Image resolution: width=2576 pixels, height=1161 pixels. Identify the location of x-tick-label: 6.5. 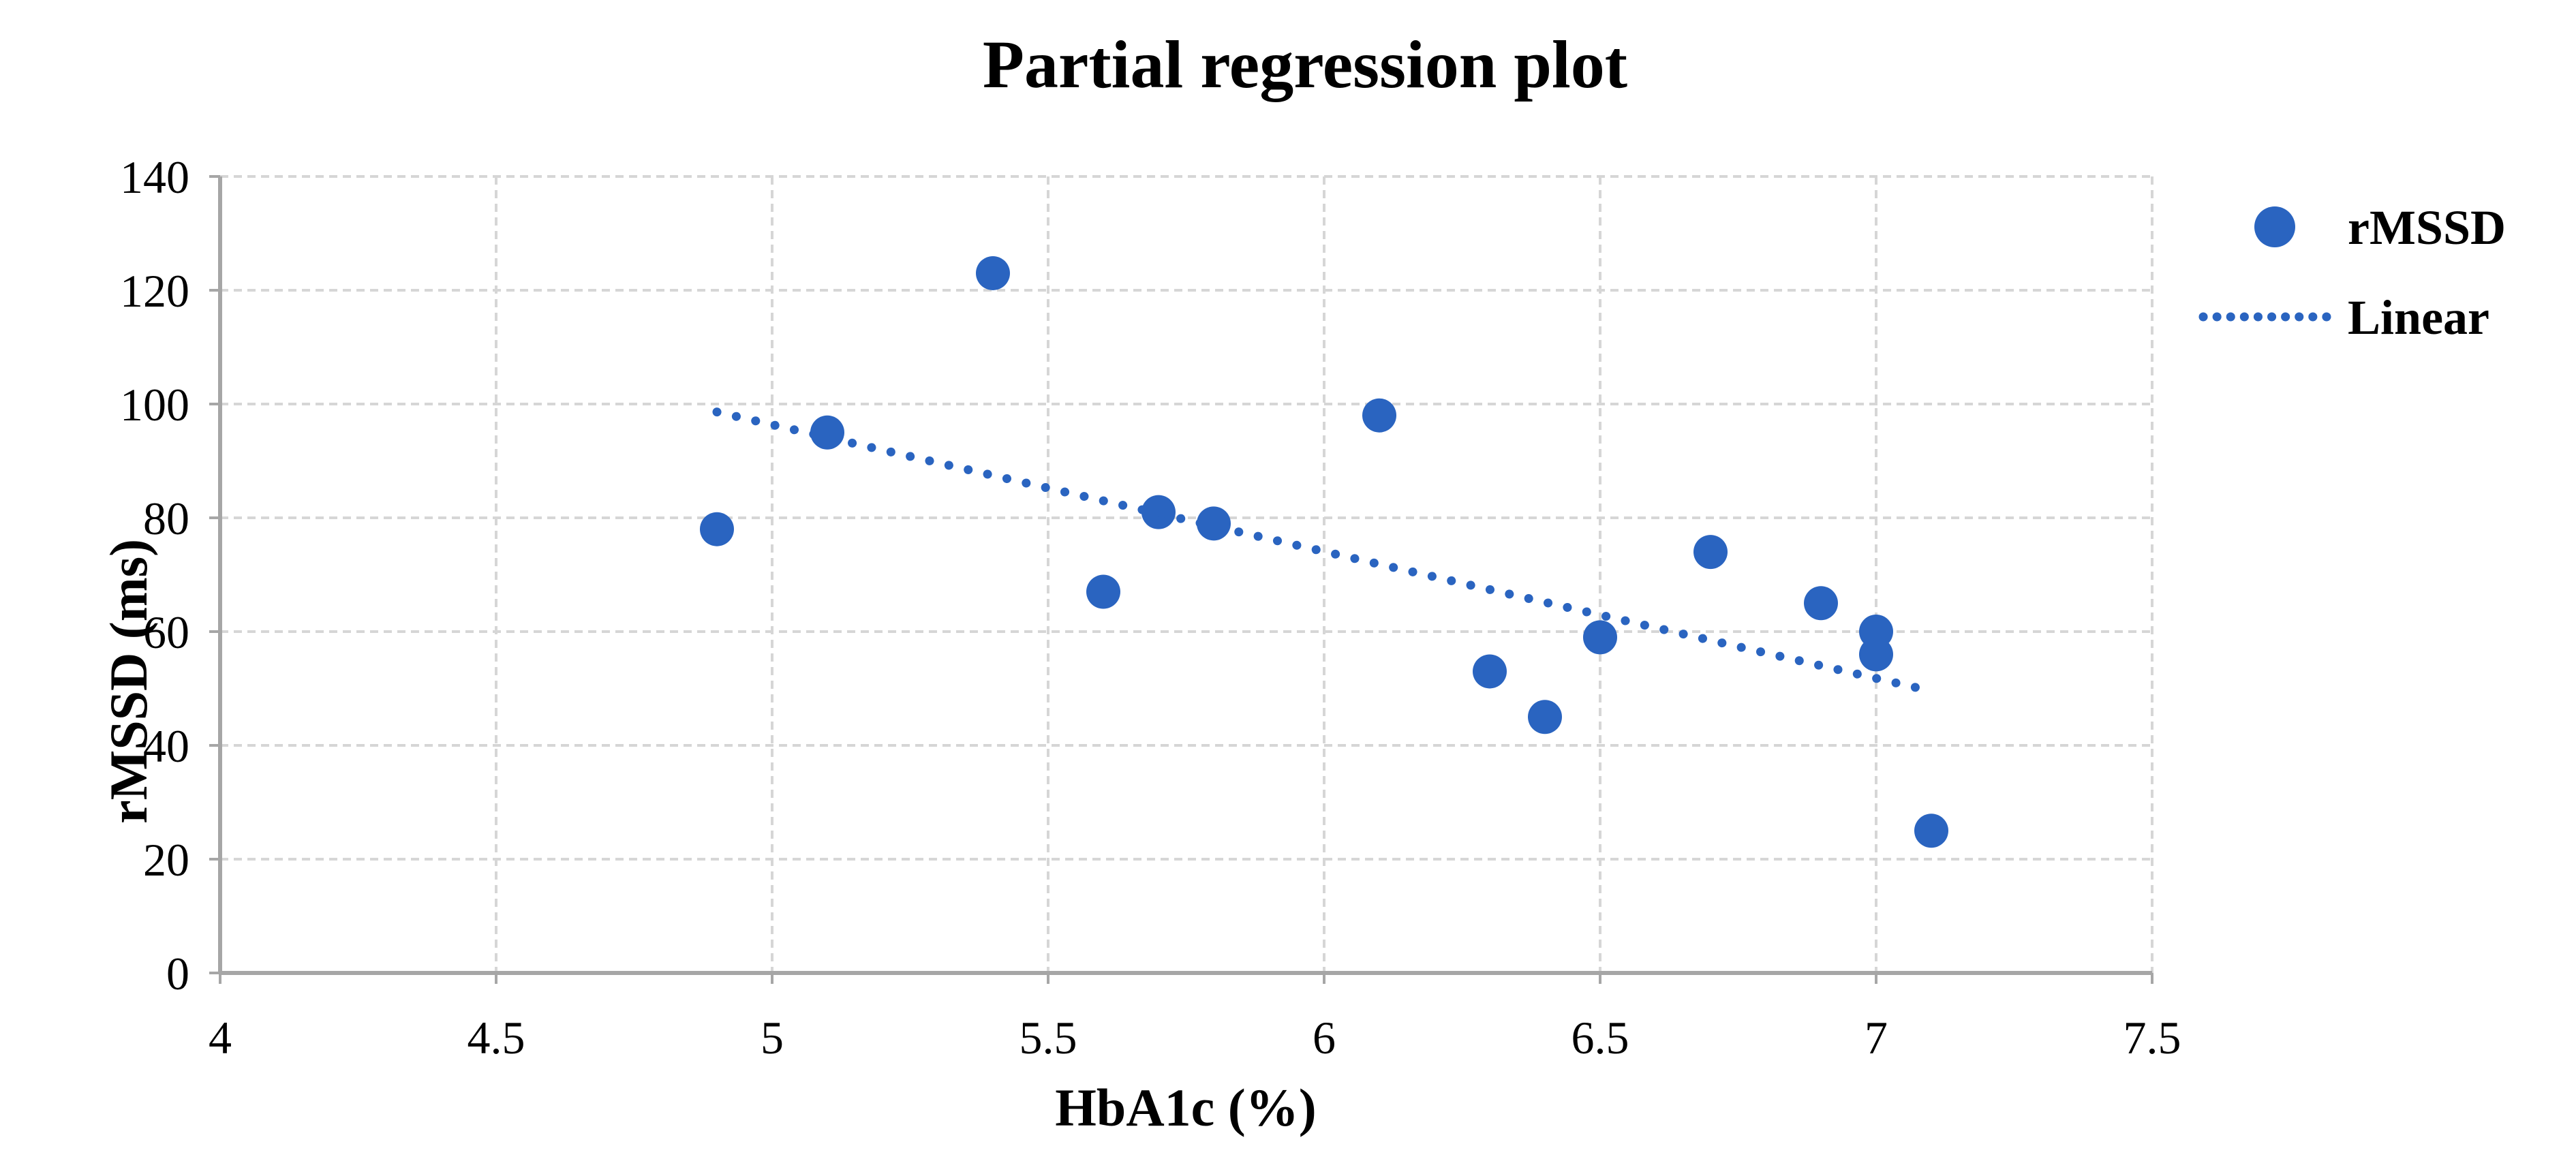
(1600, 1038).